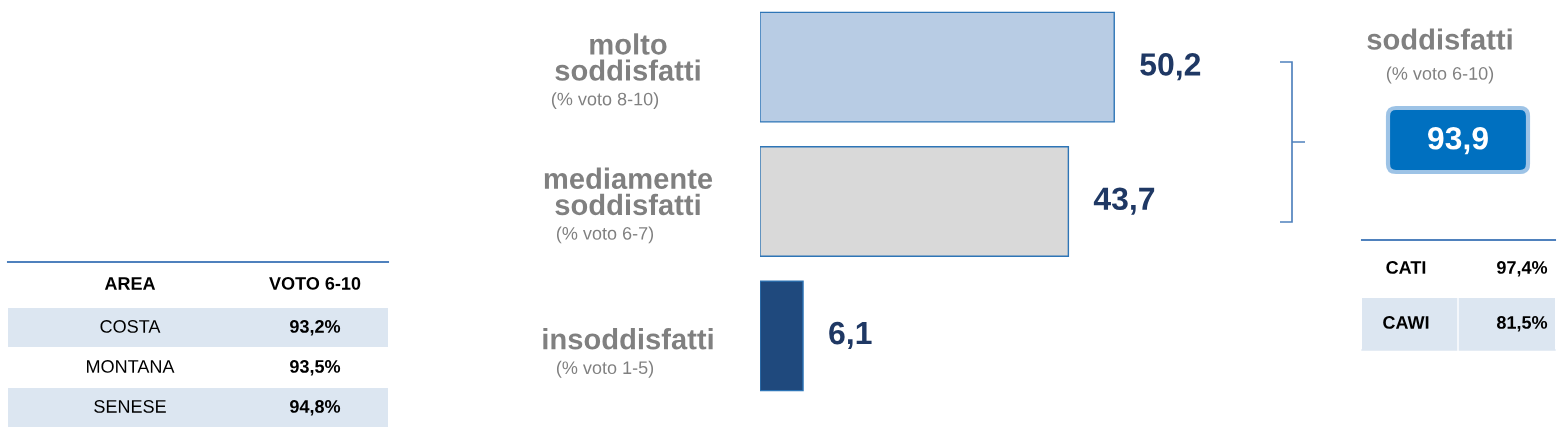 This screenshot has width=1568, height=438. What do you see at coordinates (315, 283) in the screenshot?
I see `text: VOTO 6-10` at bounding box center [315, 283].